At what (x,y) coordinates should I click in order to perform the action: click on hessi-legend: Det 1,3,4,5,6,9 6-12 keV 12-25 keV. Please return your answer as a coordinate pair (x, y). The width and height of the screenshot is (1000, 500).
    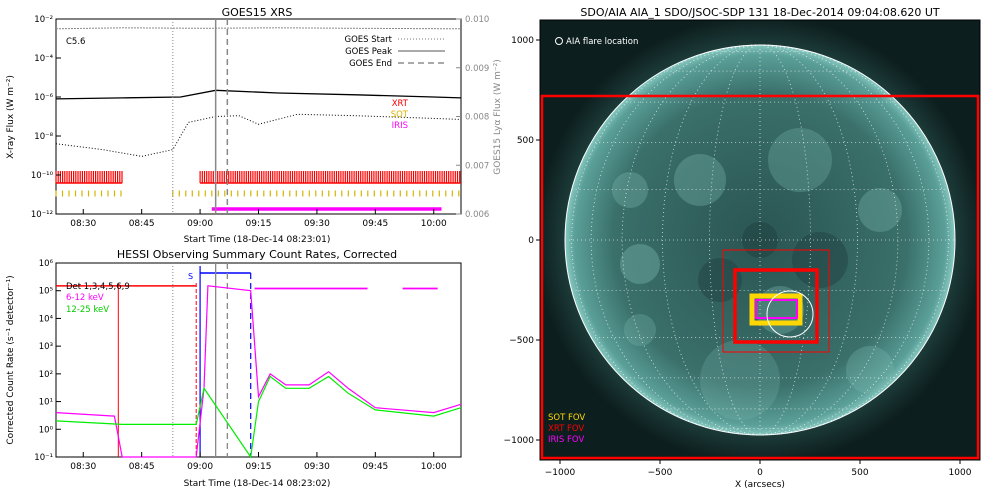
    Looking at the image, I should click on (98, 298).